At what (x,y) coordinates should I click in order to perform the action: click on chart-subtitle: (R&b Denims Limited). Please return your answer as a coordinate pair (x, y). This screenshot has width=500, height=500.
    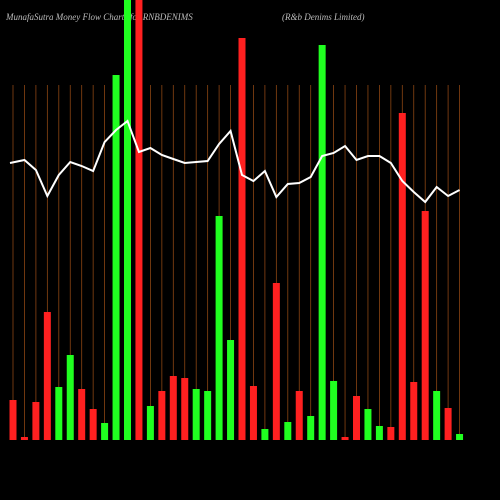
    Looking at the image, I should click on (323, 17).